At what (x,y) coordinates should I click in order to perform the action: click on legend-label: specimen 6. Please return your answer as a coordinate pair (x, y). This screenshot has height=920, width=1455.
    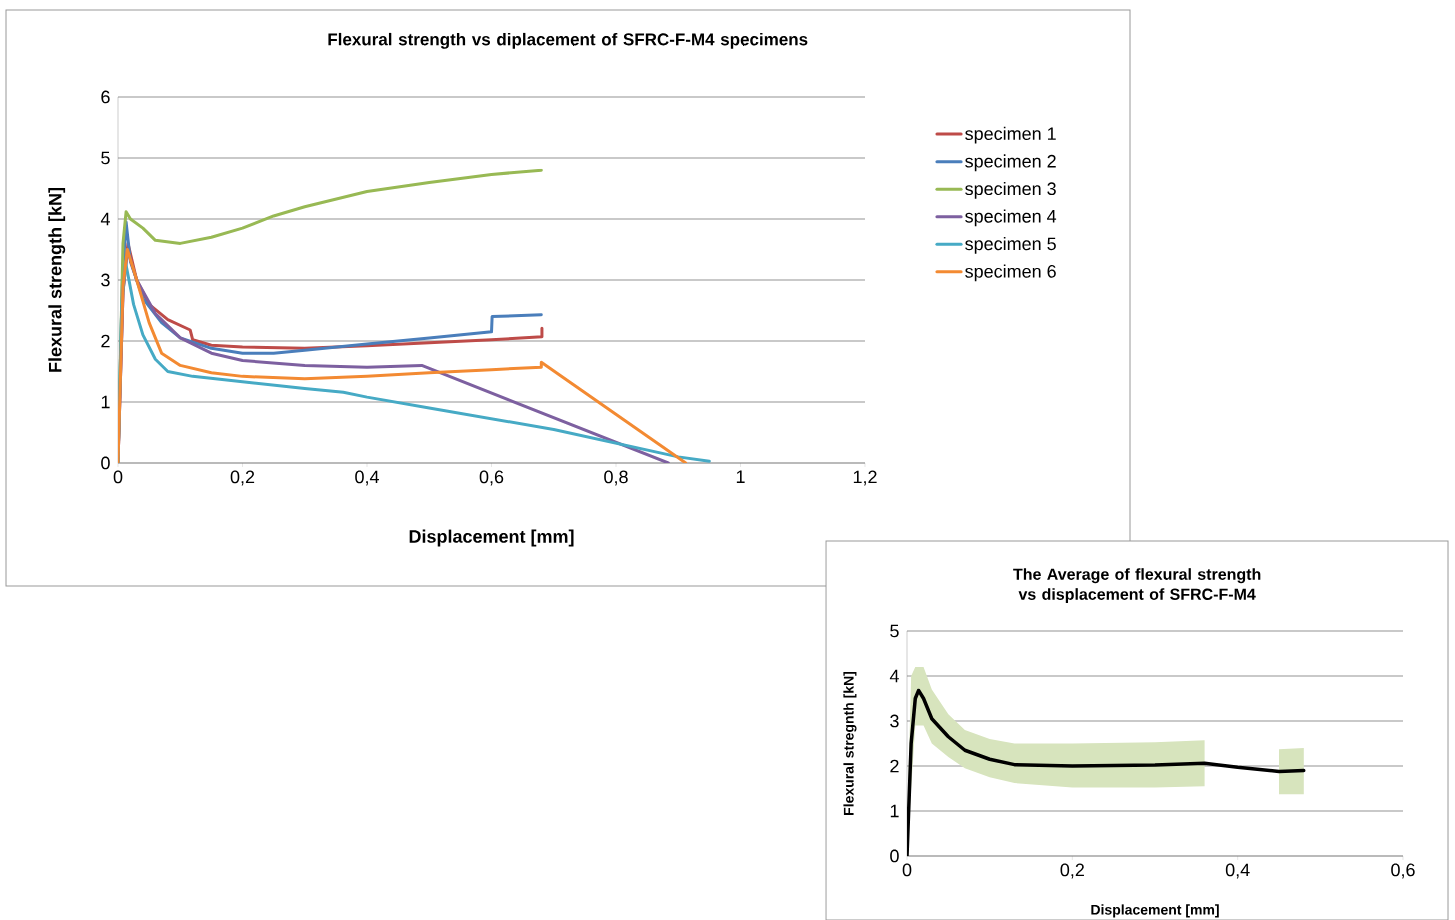
    Looking at the image, I should click on (1010, 273).